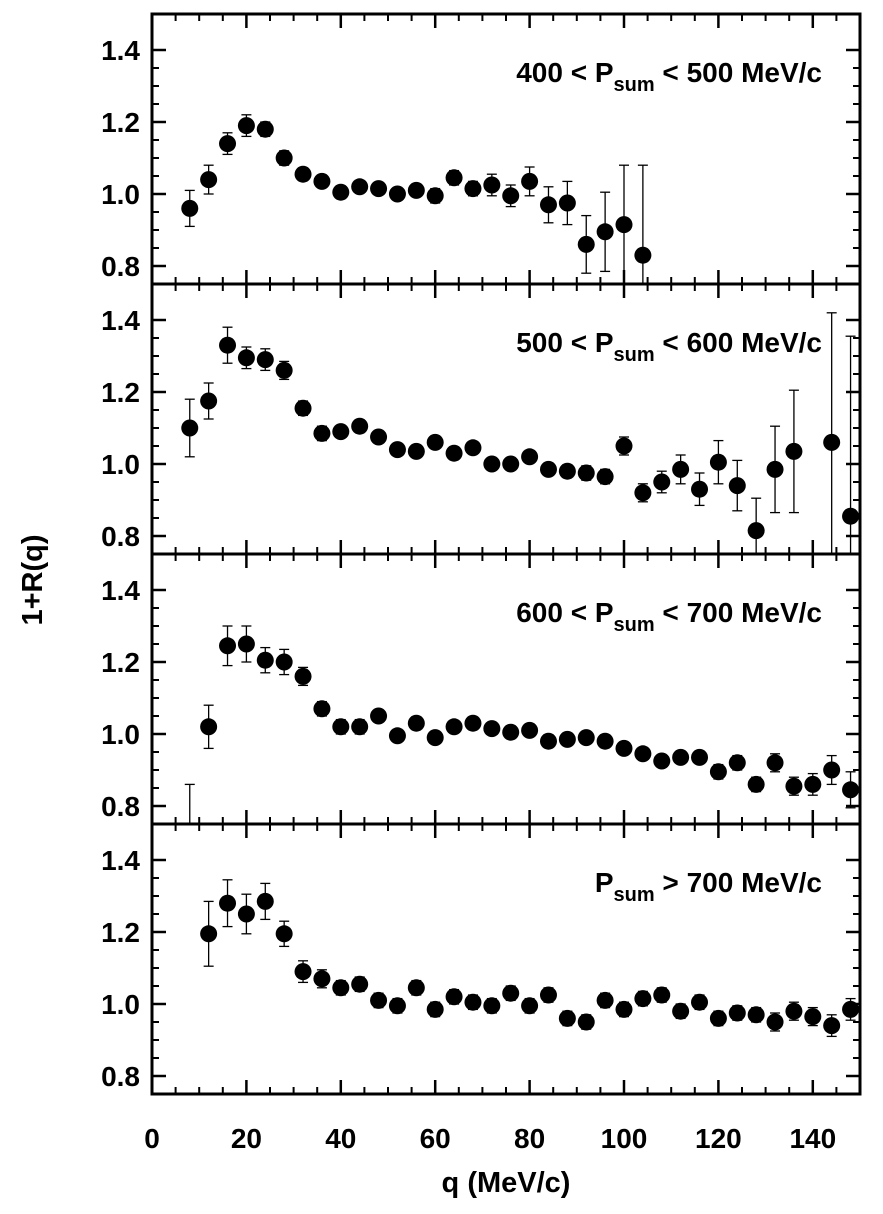  What do you see at coordinates (738, 612) in the screenshot?
I see `panel-label-tail: < 700 MeV/c` at bounding box center [738, 612].